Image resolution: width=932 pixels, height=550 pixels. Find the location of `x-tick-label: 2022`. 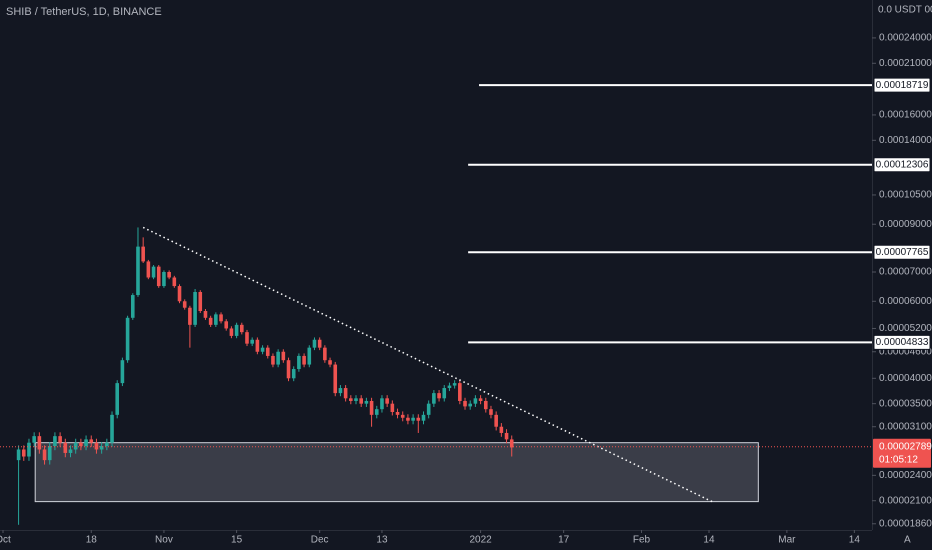

x-tick-label: 2022 is located at coordinates (480, 540).